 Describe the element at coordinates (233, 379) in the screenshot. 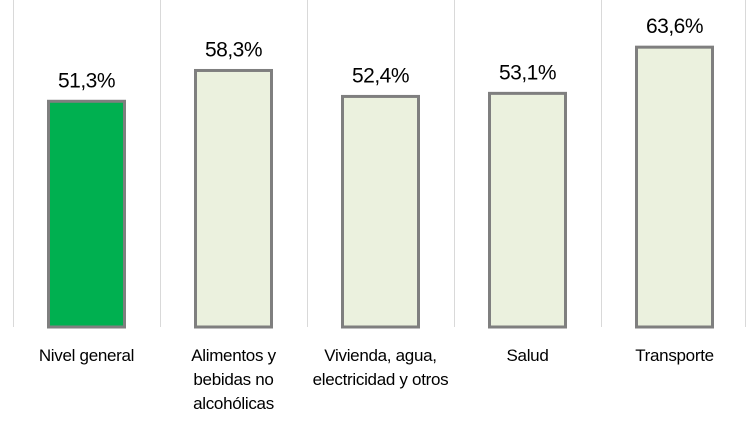

I see `category-label: Alimentos y bebidas no alcohólicas` at that location.